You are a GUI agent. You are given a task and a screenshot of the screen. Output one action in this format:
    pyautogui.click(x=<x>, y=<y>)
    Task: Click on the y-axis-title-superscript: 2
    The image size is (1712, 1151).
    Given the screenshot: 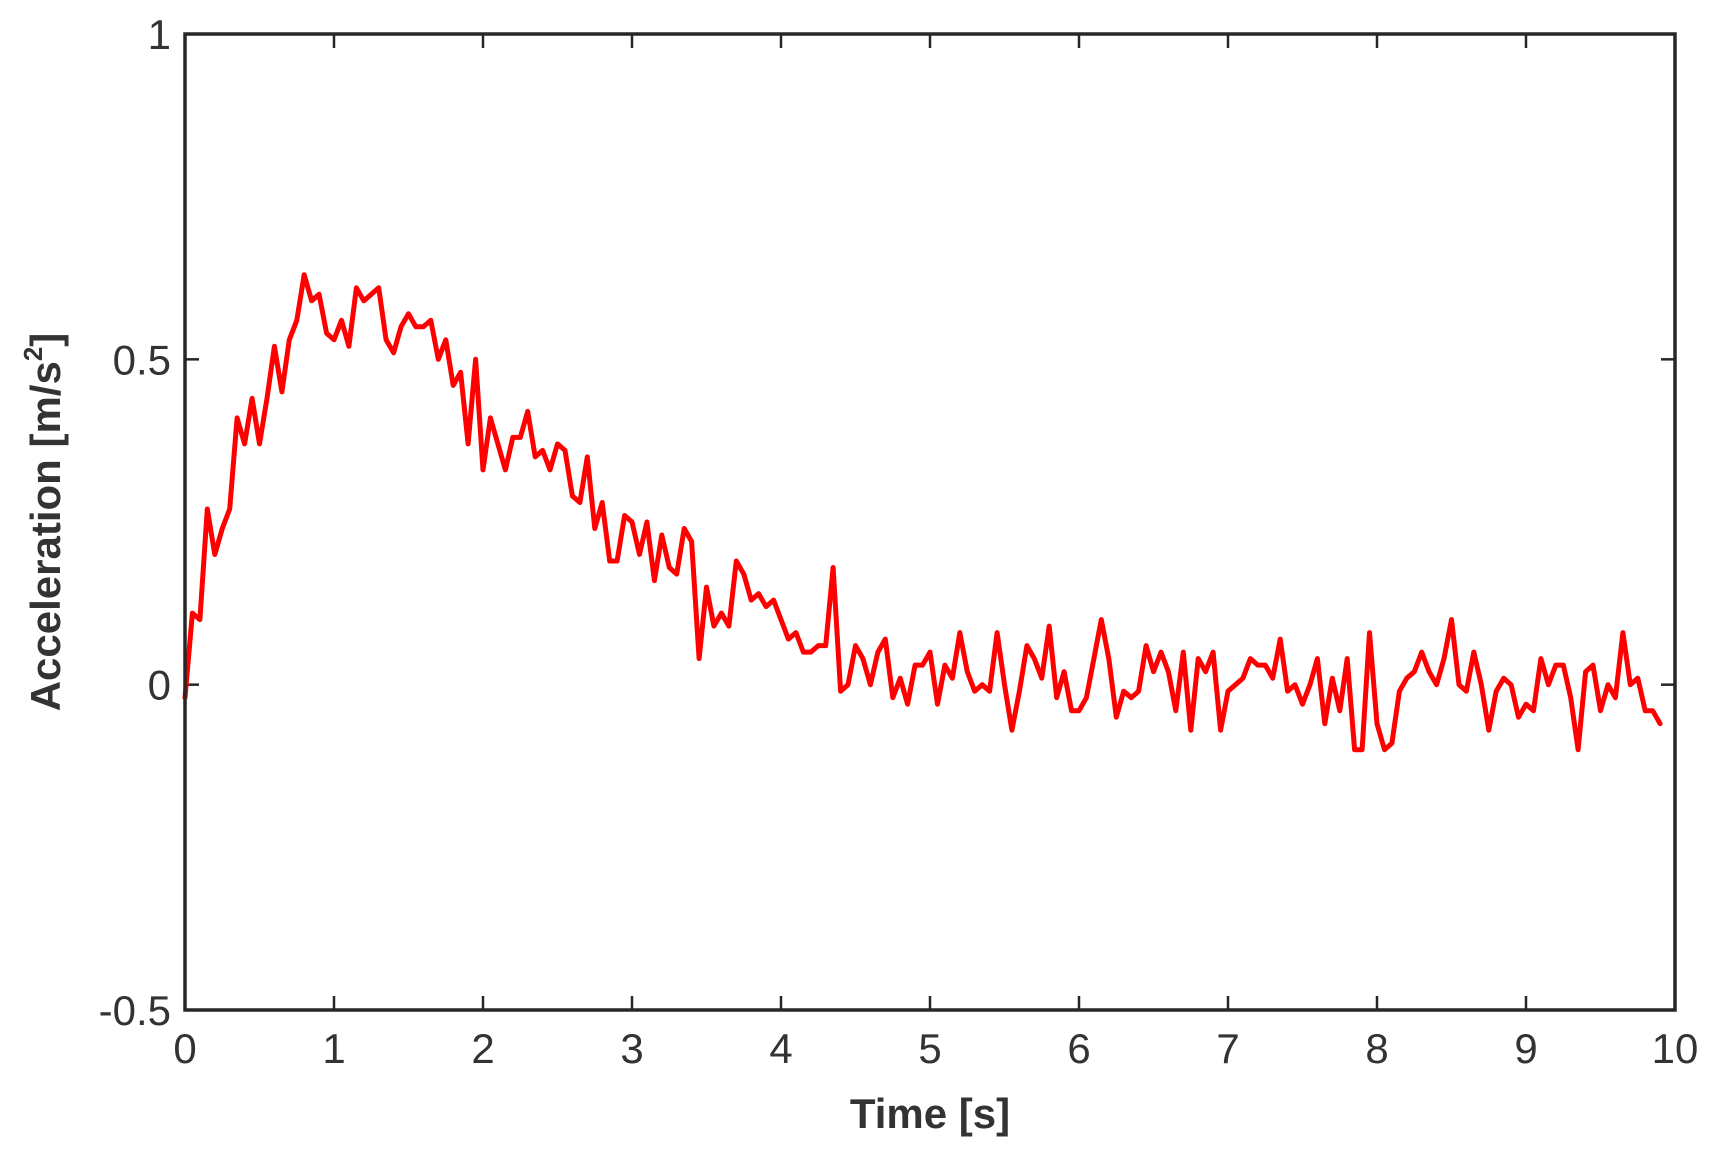 What is the action you would take?
    pyautogui.click(x=33, y=354)
    